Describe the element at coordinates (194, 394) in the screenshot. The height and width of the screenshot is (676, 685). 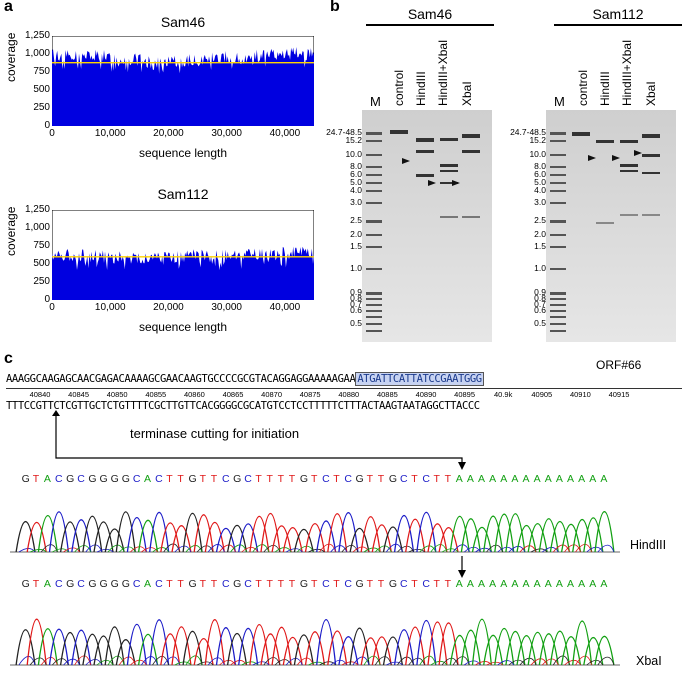
I see `position-tick-label: 40860` at that location.